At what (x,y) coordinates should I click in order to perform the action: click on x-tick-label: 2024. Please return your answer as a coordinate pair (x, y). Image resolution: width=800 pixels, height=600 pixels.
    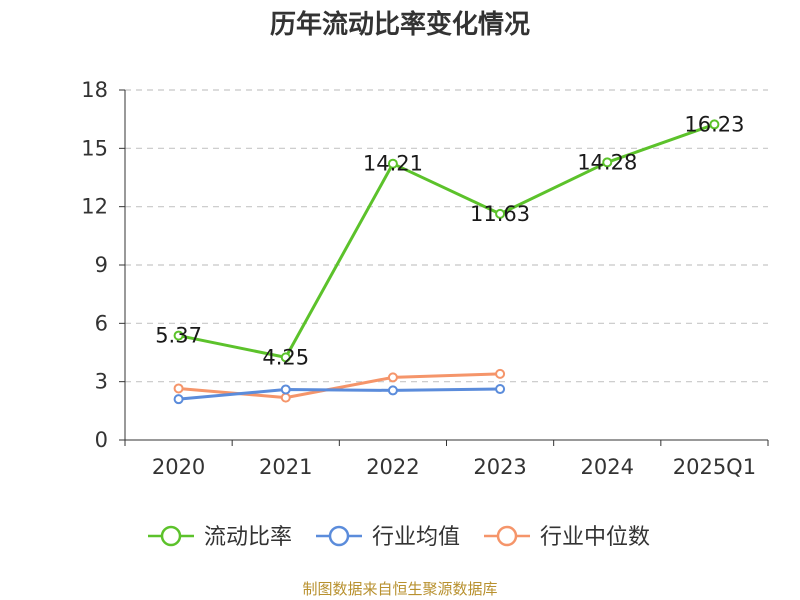
    Looking at the image, I should click on (607, 467).